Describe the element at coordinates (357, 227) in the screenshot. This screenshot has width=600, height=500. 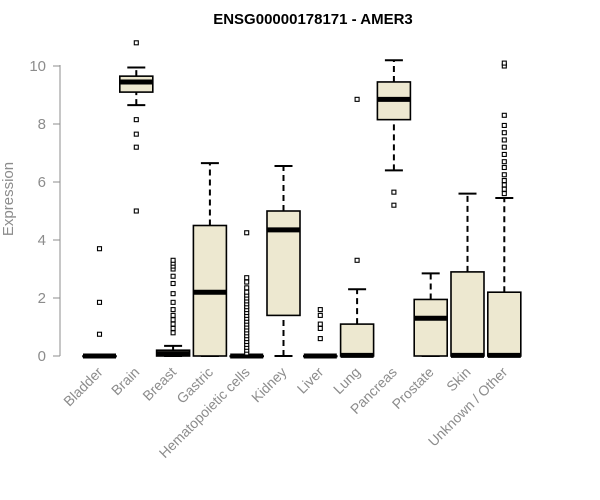
I see `box-lung` at that location.